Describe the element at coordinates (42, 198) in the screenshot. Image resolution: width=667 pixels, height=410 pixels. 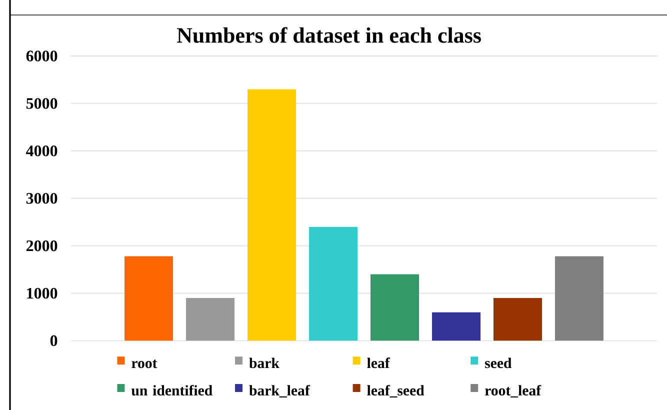
I see `y-tick-label: 3000` at that location.